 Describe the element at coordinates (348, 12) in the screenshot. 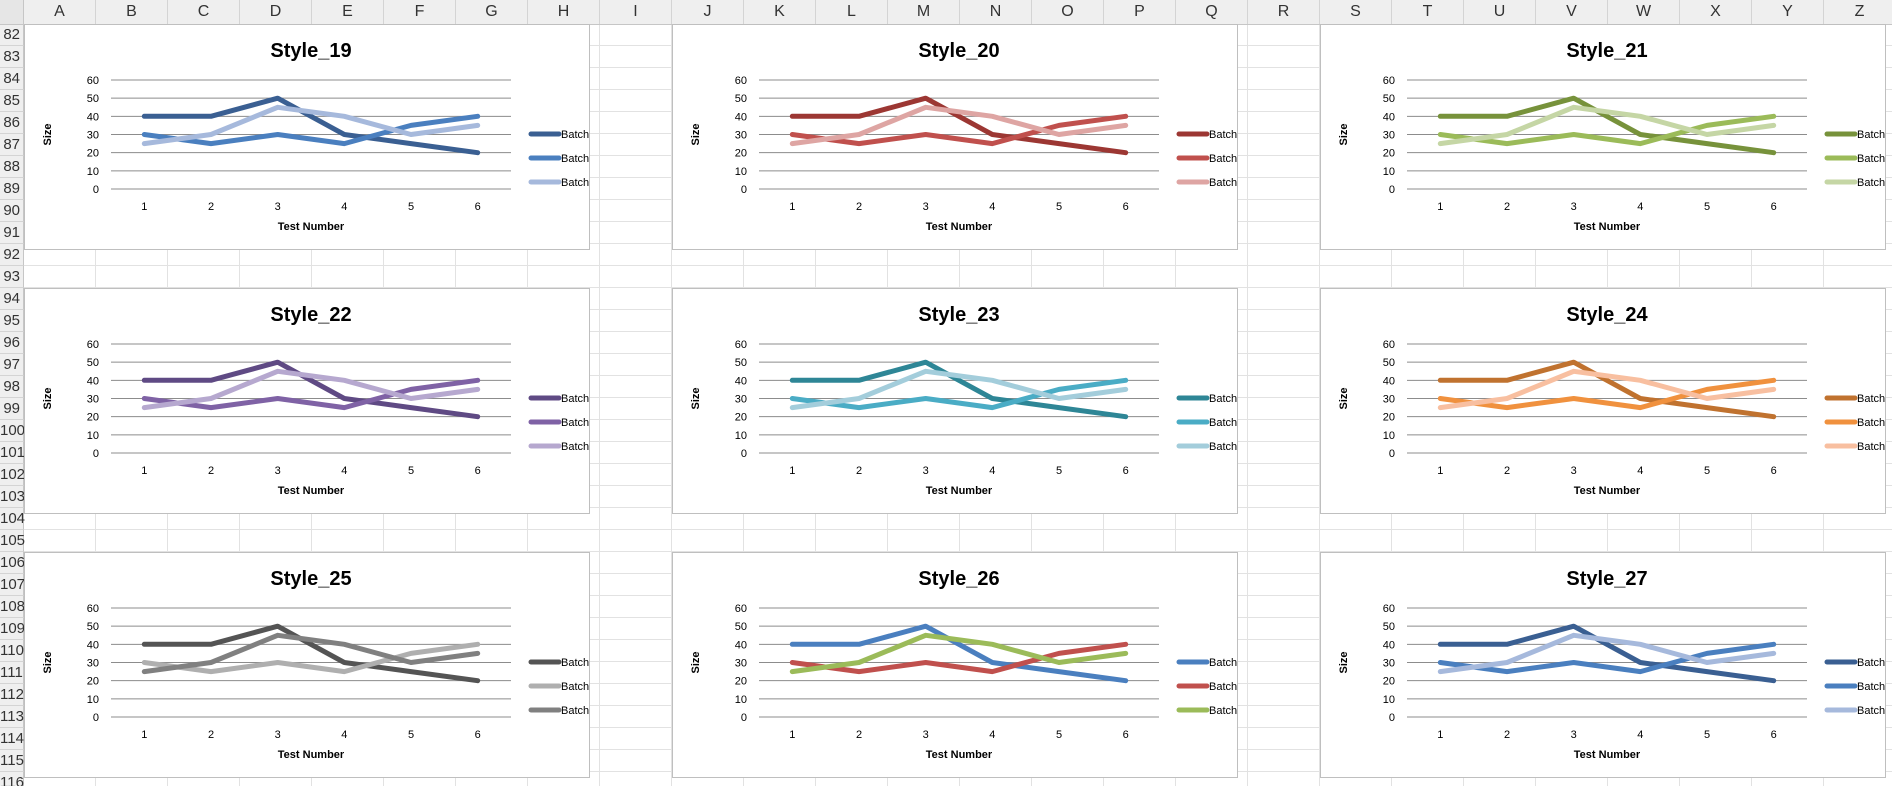

I see `column-header-e: E` at that location.